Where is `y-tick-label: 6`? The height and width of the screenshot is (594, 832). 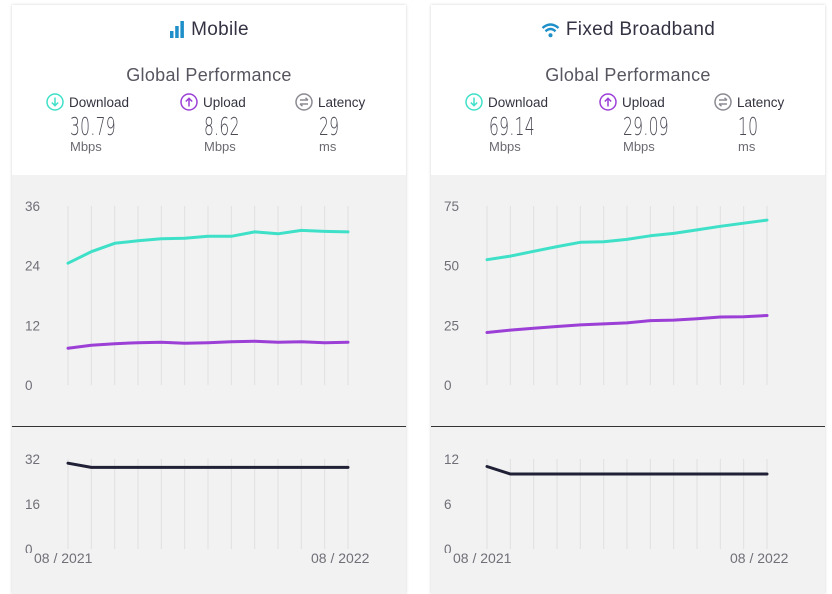
y-tick-label: 6 is located at coordinates (448, 504).